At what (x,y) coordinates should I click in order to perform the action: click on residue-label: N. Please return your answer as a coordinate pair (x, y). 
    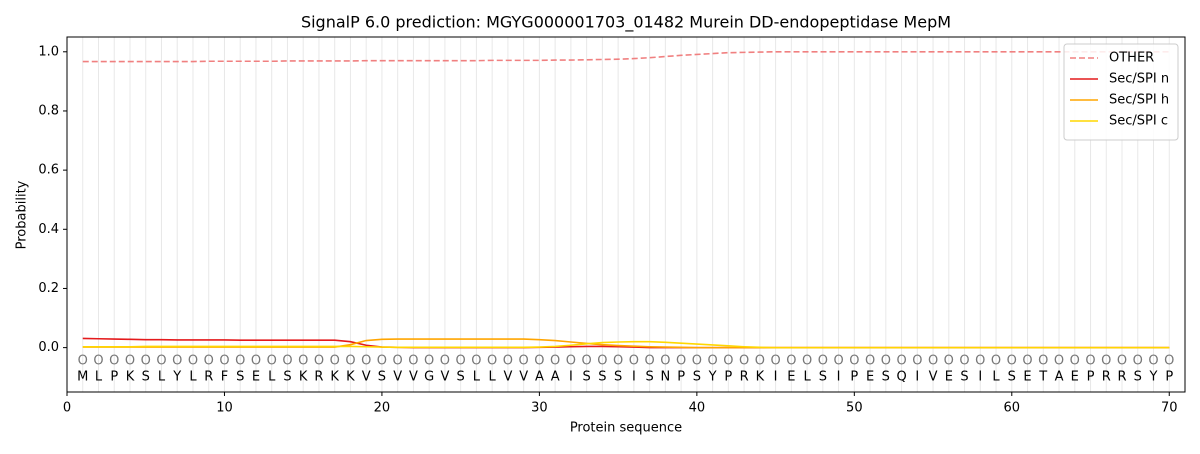
    Looking at the image, I should click on (665, 377).